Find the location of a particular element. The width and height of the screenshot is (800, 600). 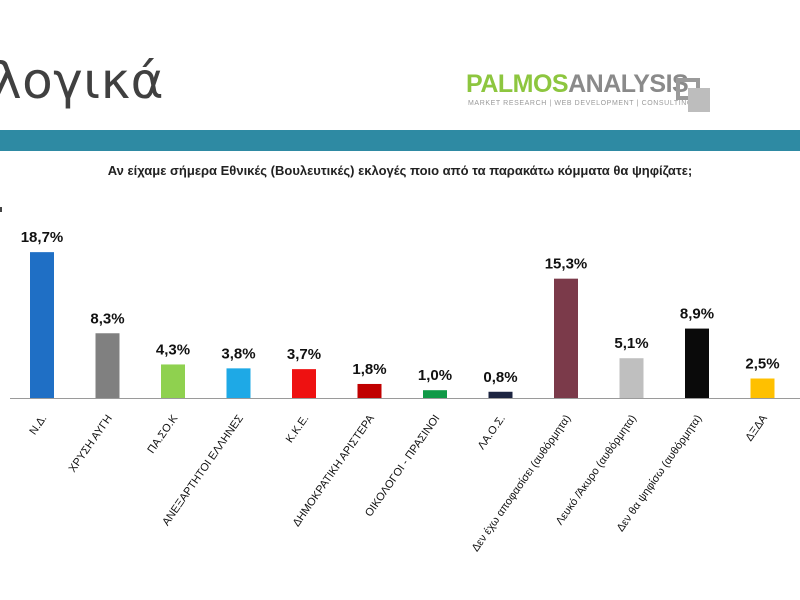

data-label-1: 8,3% is located at coordinates (107, 318).